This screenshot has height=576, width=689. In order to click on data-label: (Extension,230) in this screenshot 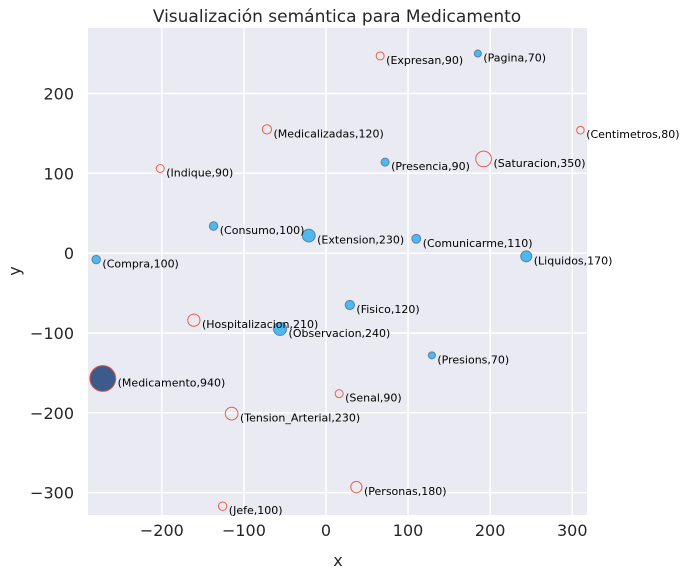, I will do `click(360, 240)`.